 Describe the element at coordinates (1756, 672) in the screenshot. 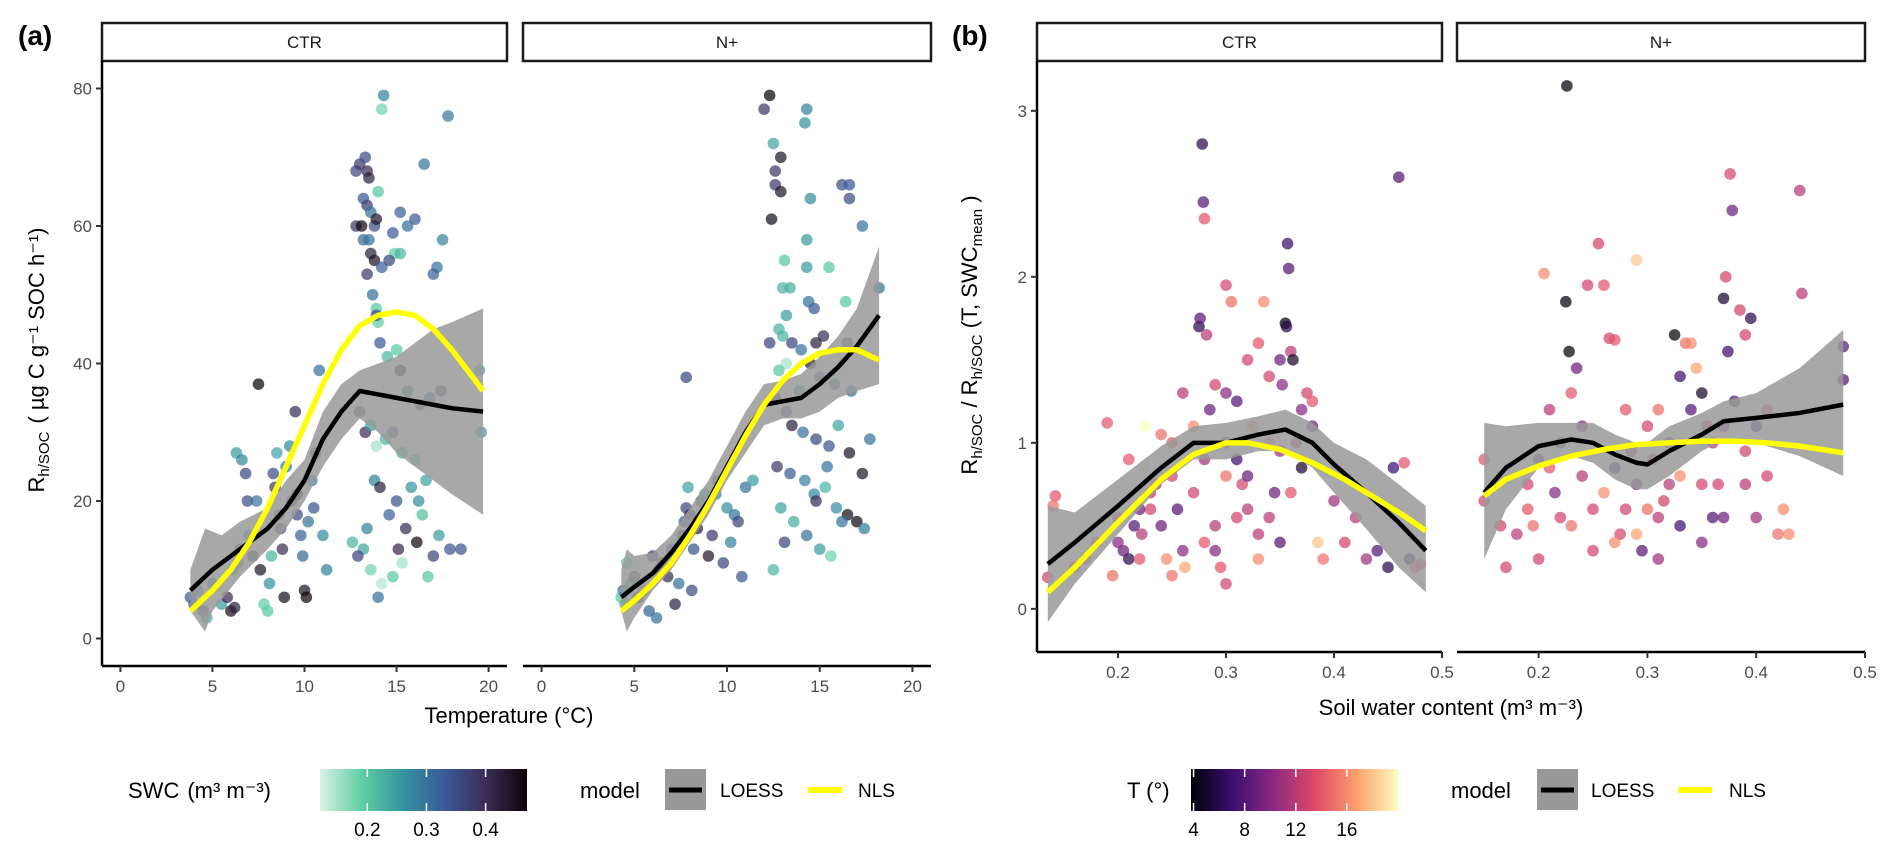

I see `x-tick-label: 0.4` at that location.